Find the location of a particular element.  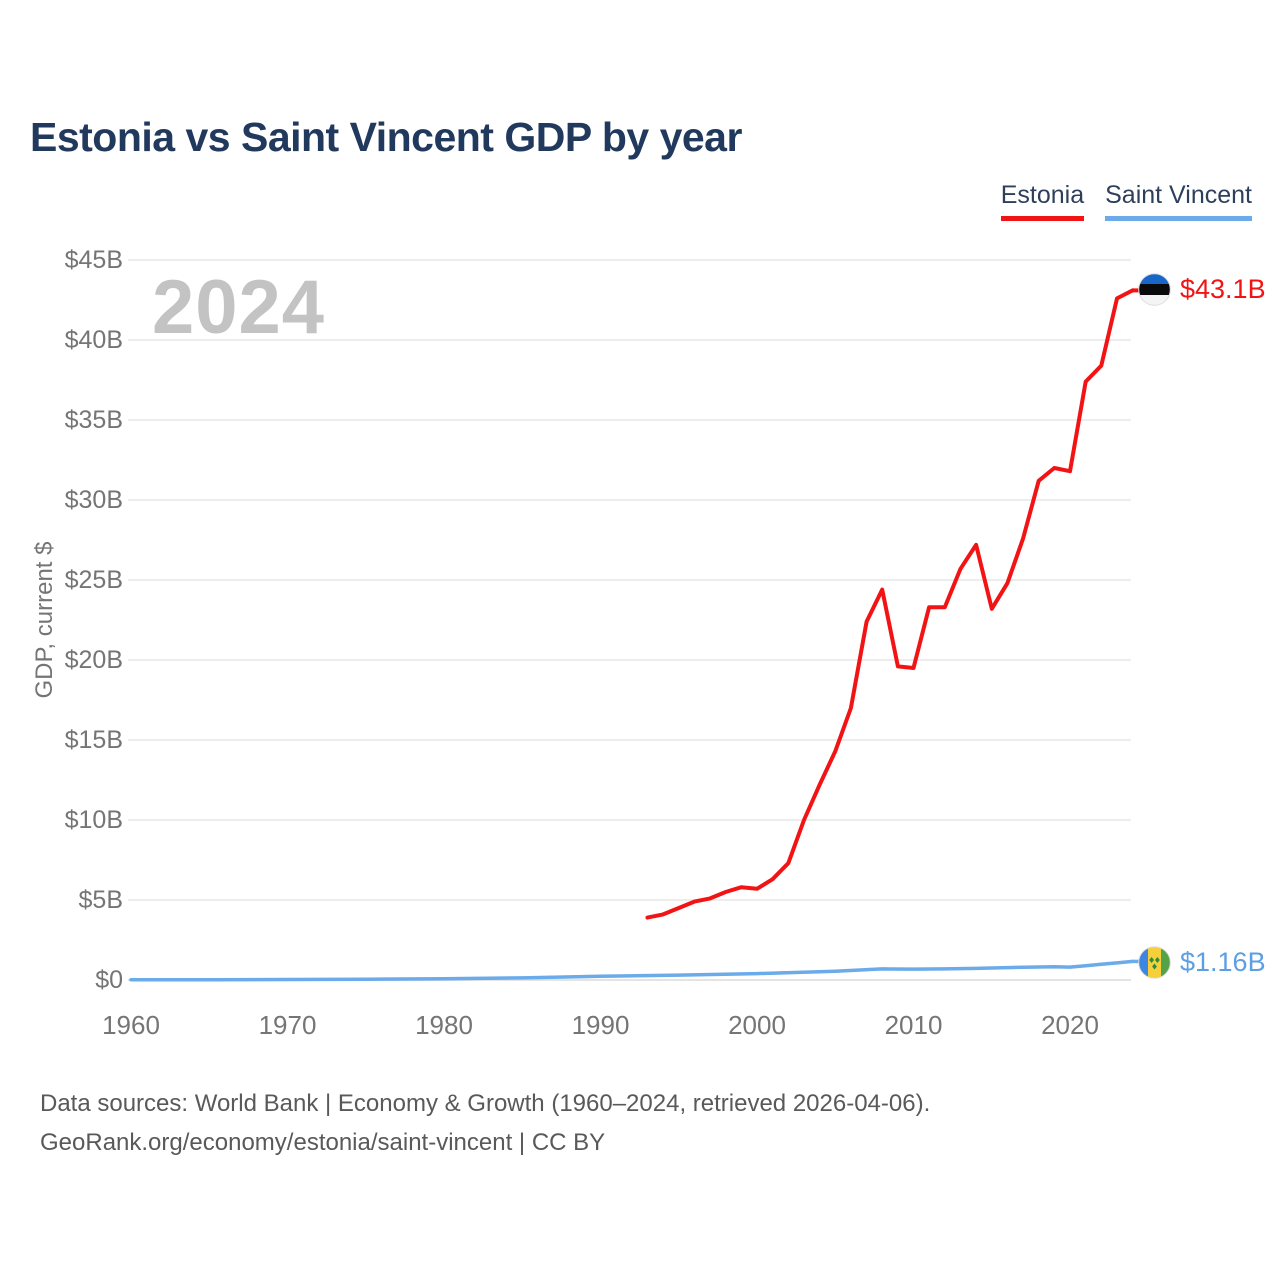

y-tick-label: $25B is located at coordinates (93, 580).